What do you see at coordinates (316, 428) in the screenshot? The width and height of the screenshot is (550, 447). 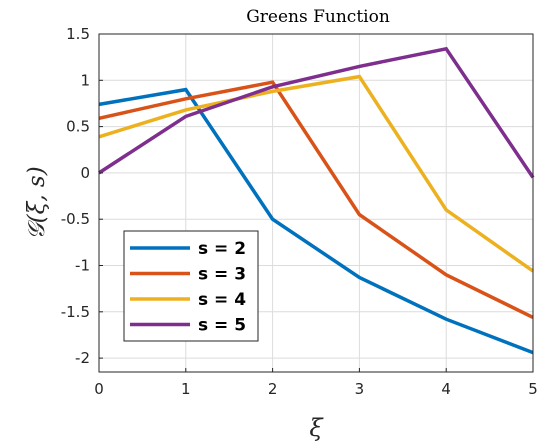 I see `x-axis-label: ξ` at bounding box center [316, 428].